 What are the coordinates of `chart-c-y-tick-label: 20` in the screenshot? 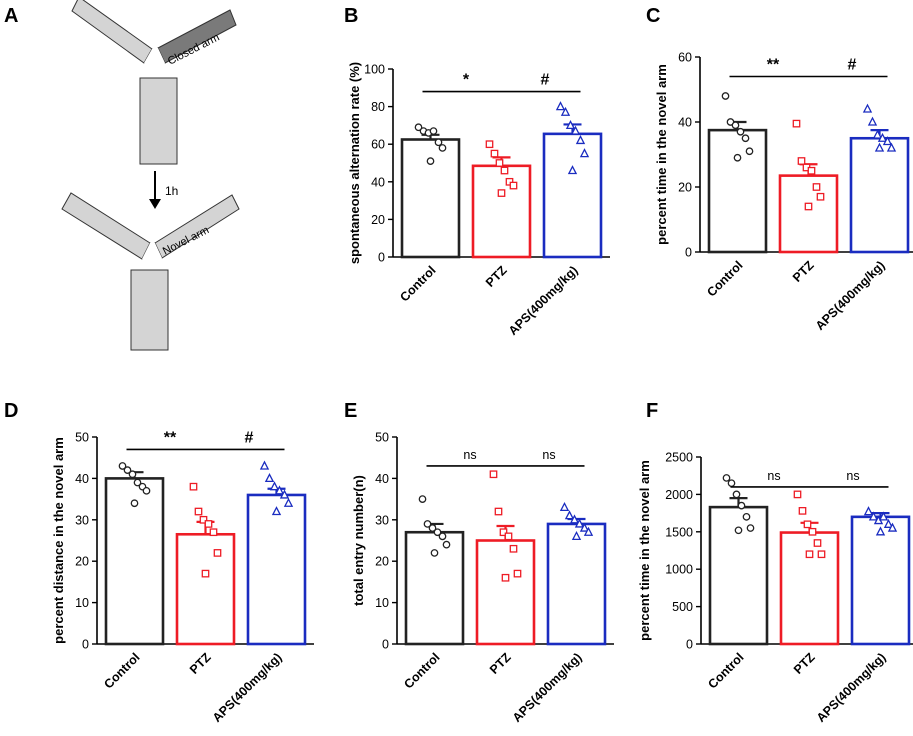 It's located at (685, 188).